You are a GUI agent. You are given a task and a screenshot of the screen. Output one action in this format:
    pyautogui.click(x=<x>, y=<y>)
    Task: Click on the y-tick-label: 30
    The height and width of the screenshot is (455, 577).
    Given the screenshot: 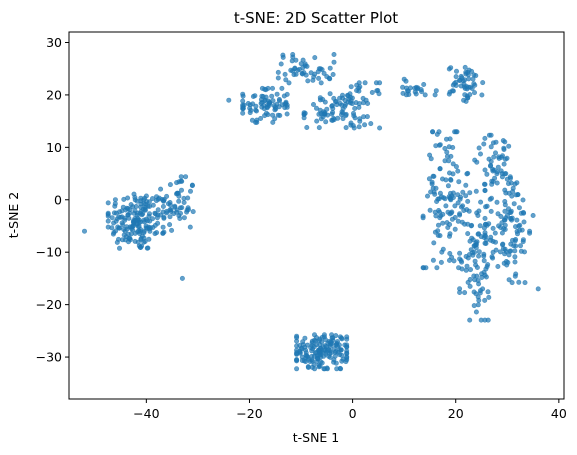 What is the action you would take?
    pyautogui.click(x=54, y=42)
    